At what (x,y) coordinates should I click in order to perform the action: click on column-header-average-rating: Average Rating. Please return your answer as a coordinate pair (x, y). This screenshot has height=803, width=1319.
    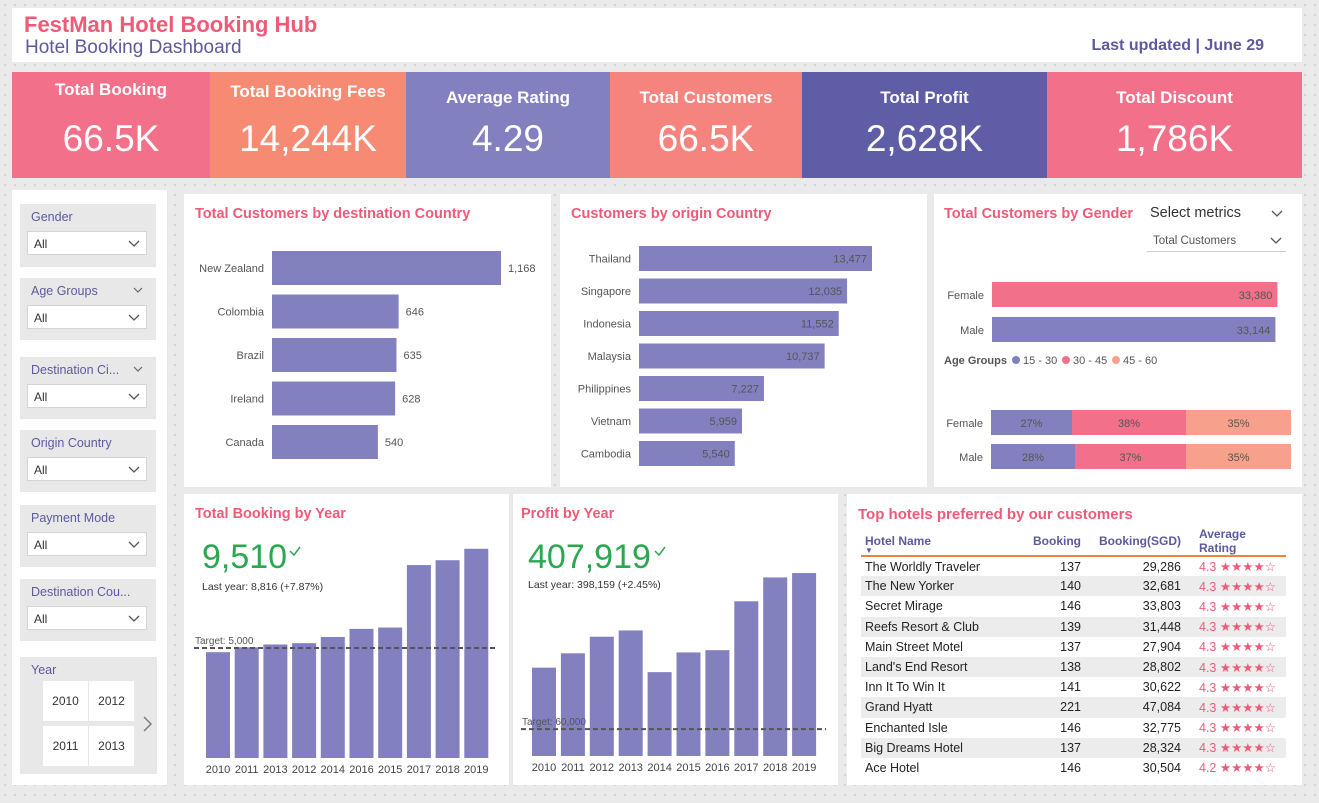
    Looking at the image, I should click on (1235, 542).